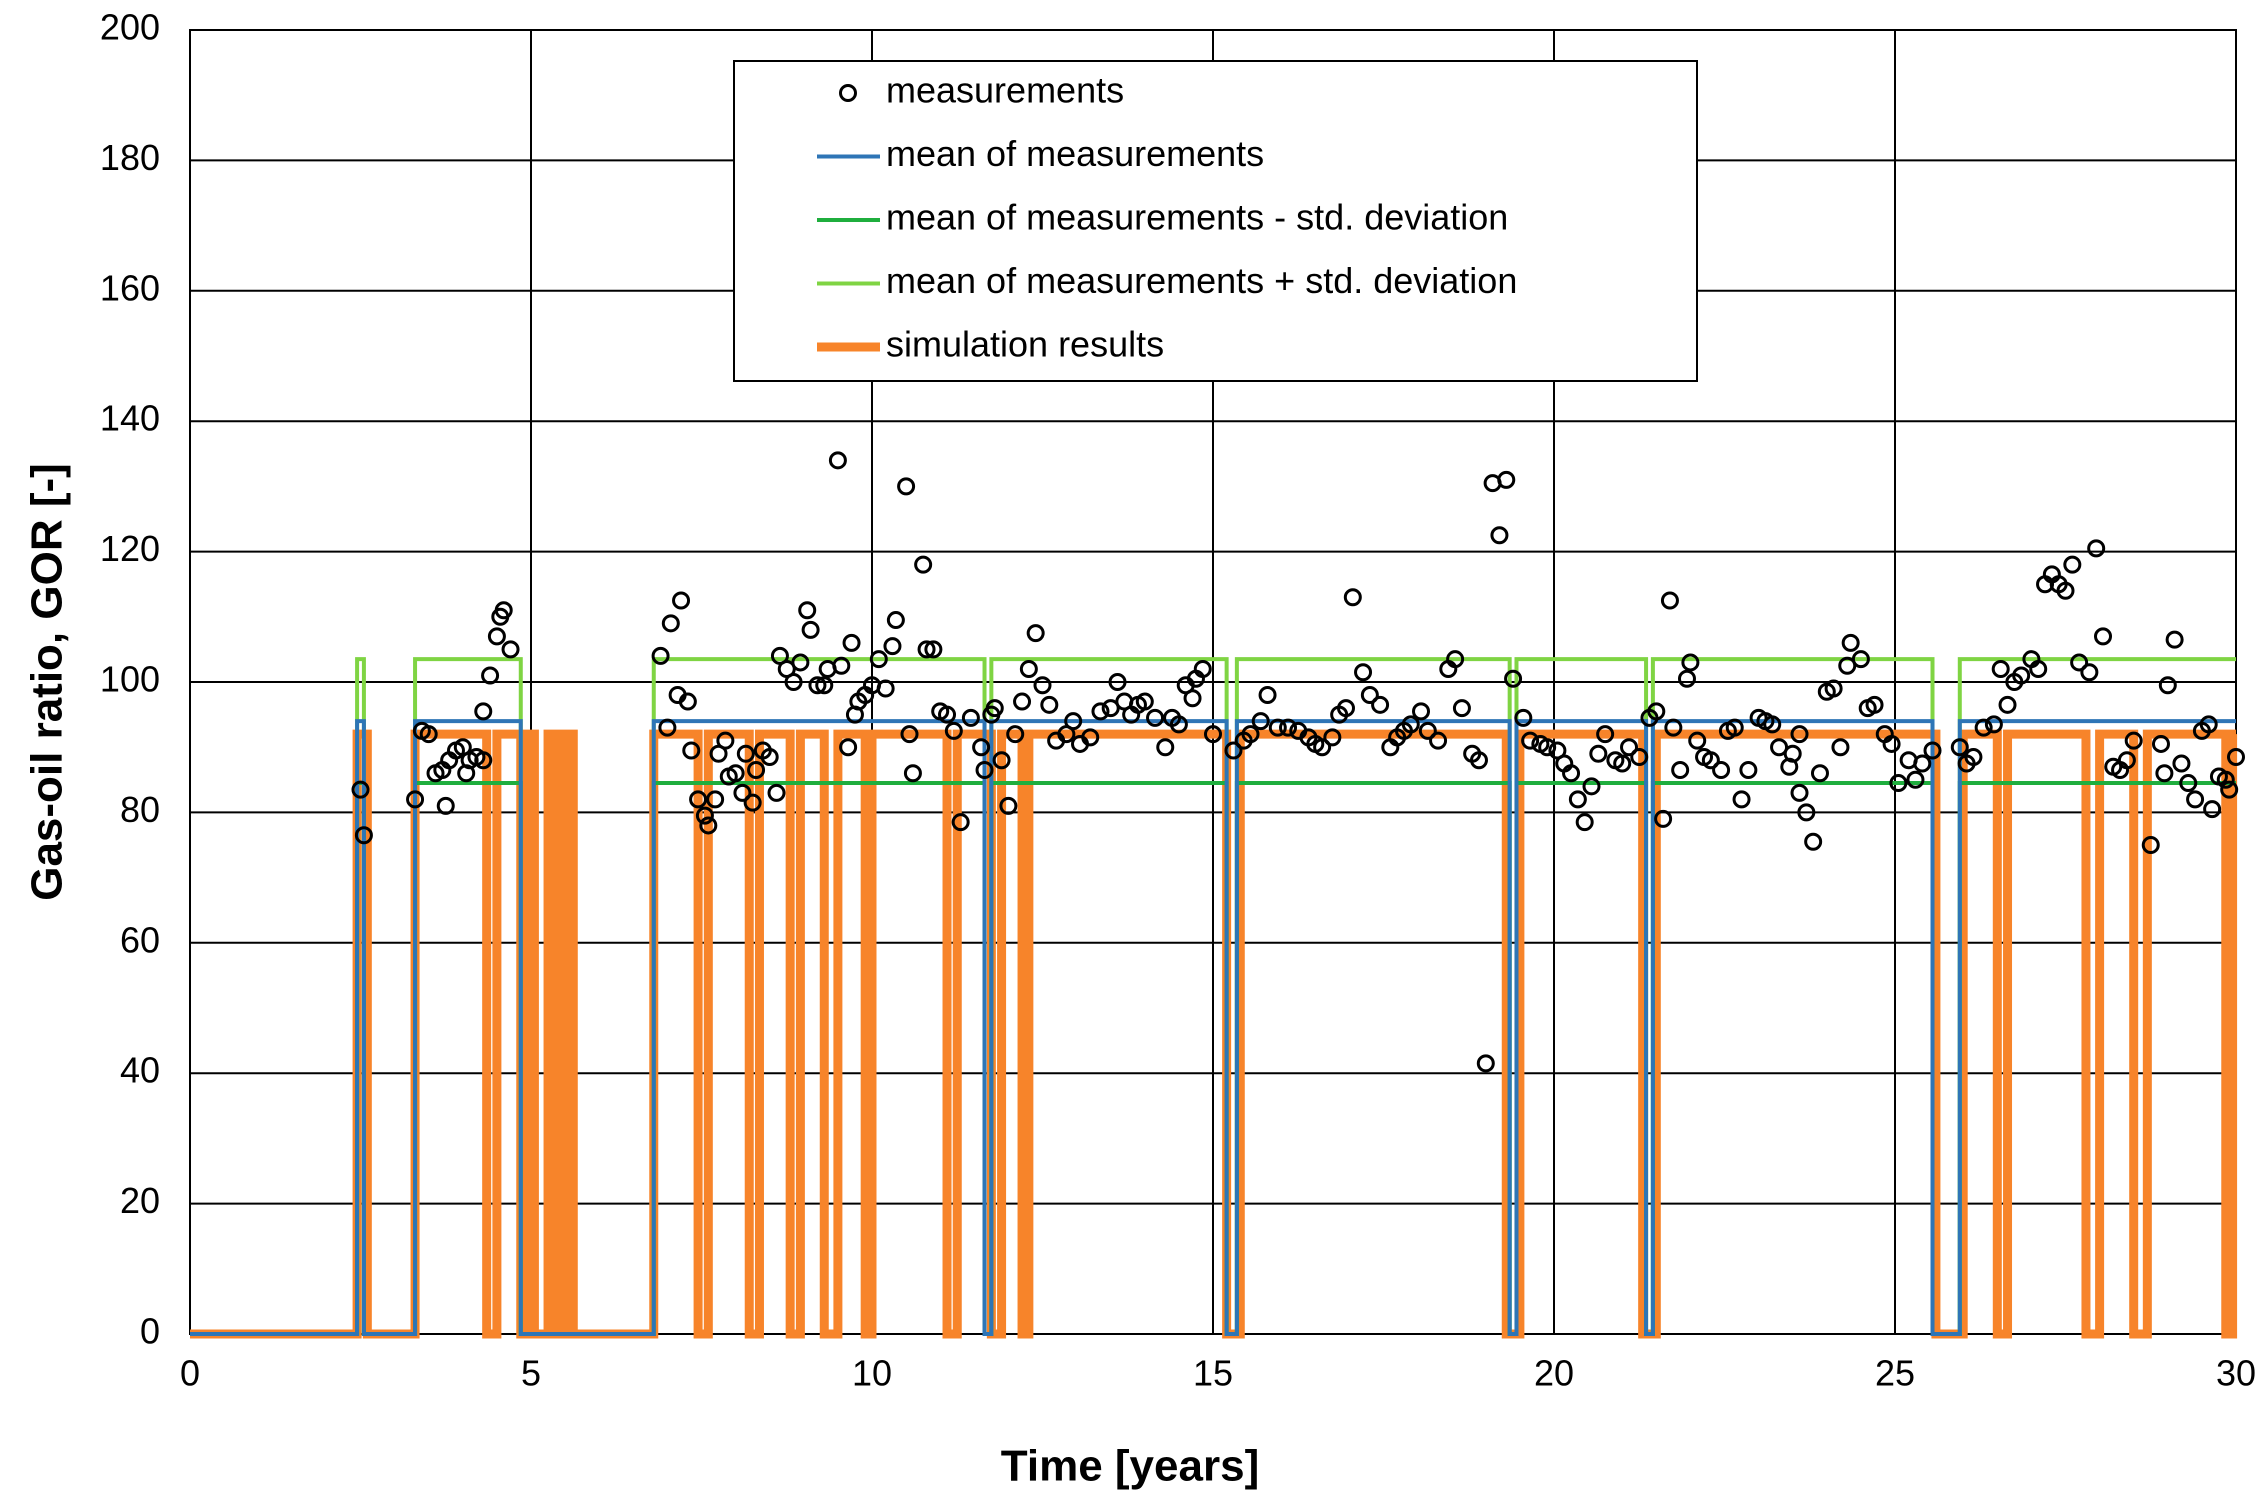 This screenshot has height=1510, width=2266. I want to click on x-tick-label: 20, so click(1554, 1373).